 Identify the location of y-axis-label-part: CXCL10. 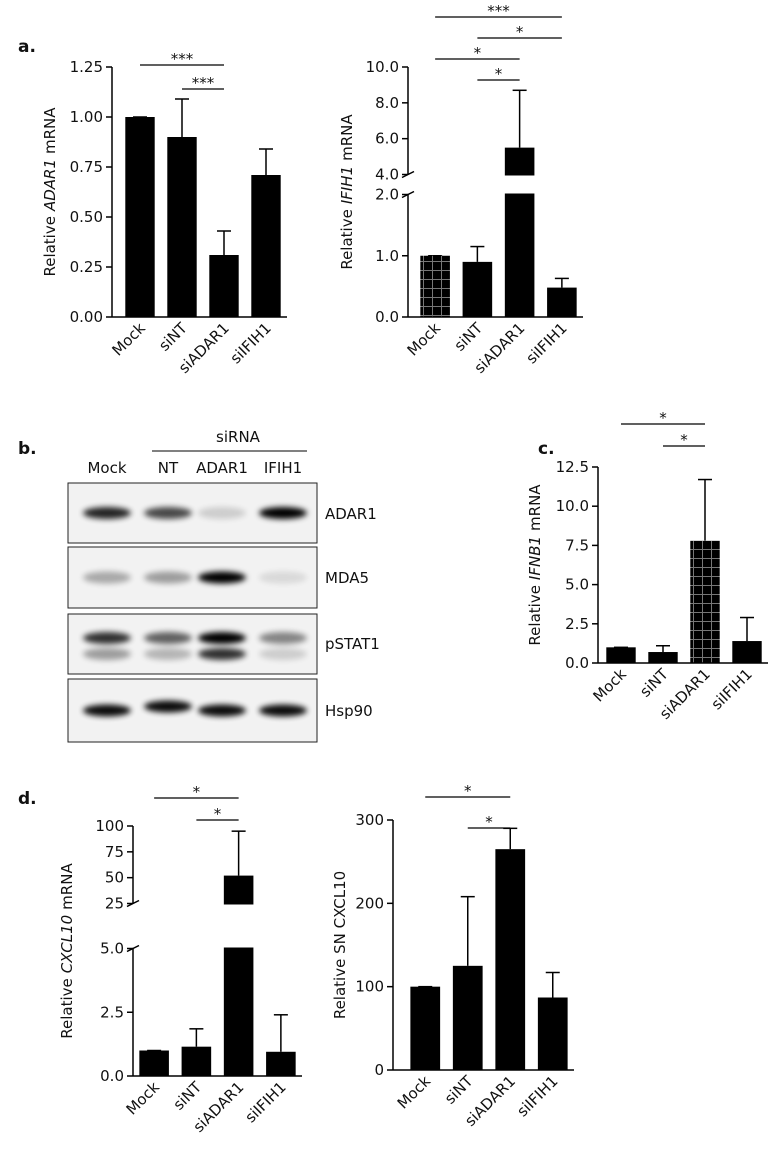
(67, 944).